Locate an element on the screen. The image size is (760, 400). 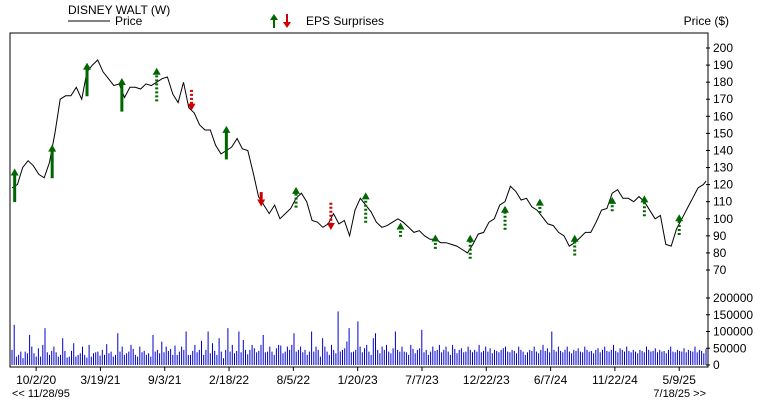
price-tick-label: 180 is located at coordinates (723, 82).